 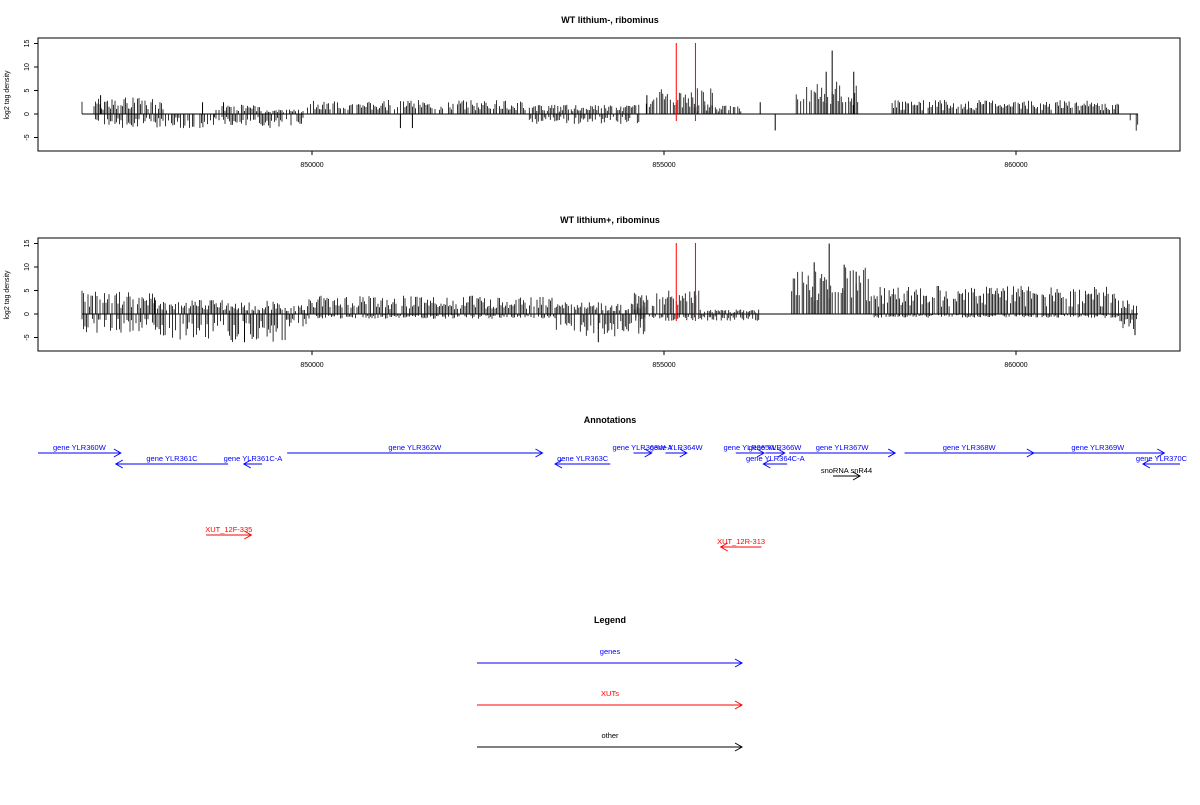 I want to click on panel-title: WT lithium-, ribominus, so click(x=610, y=20).